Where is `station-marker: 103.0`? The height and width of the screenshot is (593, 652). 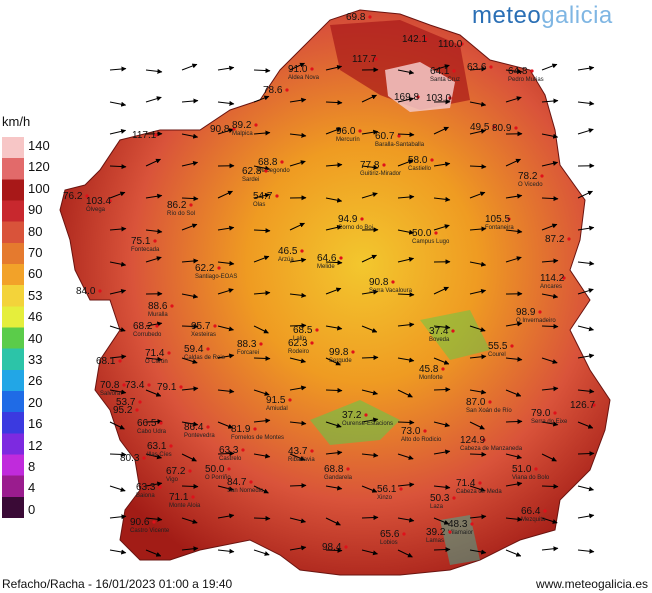
station-marker: 103.0 is located at coordinates (439, 98).